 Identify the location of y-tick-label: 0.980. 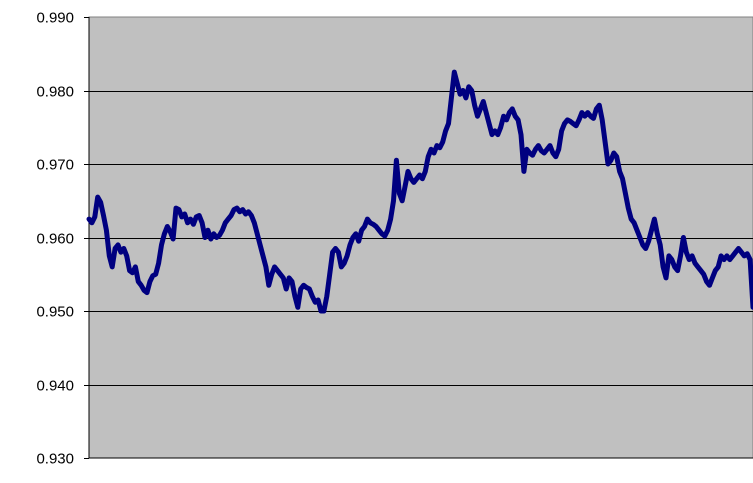
(55, 92).